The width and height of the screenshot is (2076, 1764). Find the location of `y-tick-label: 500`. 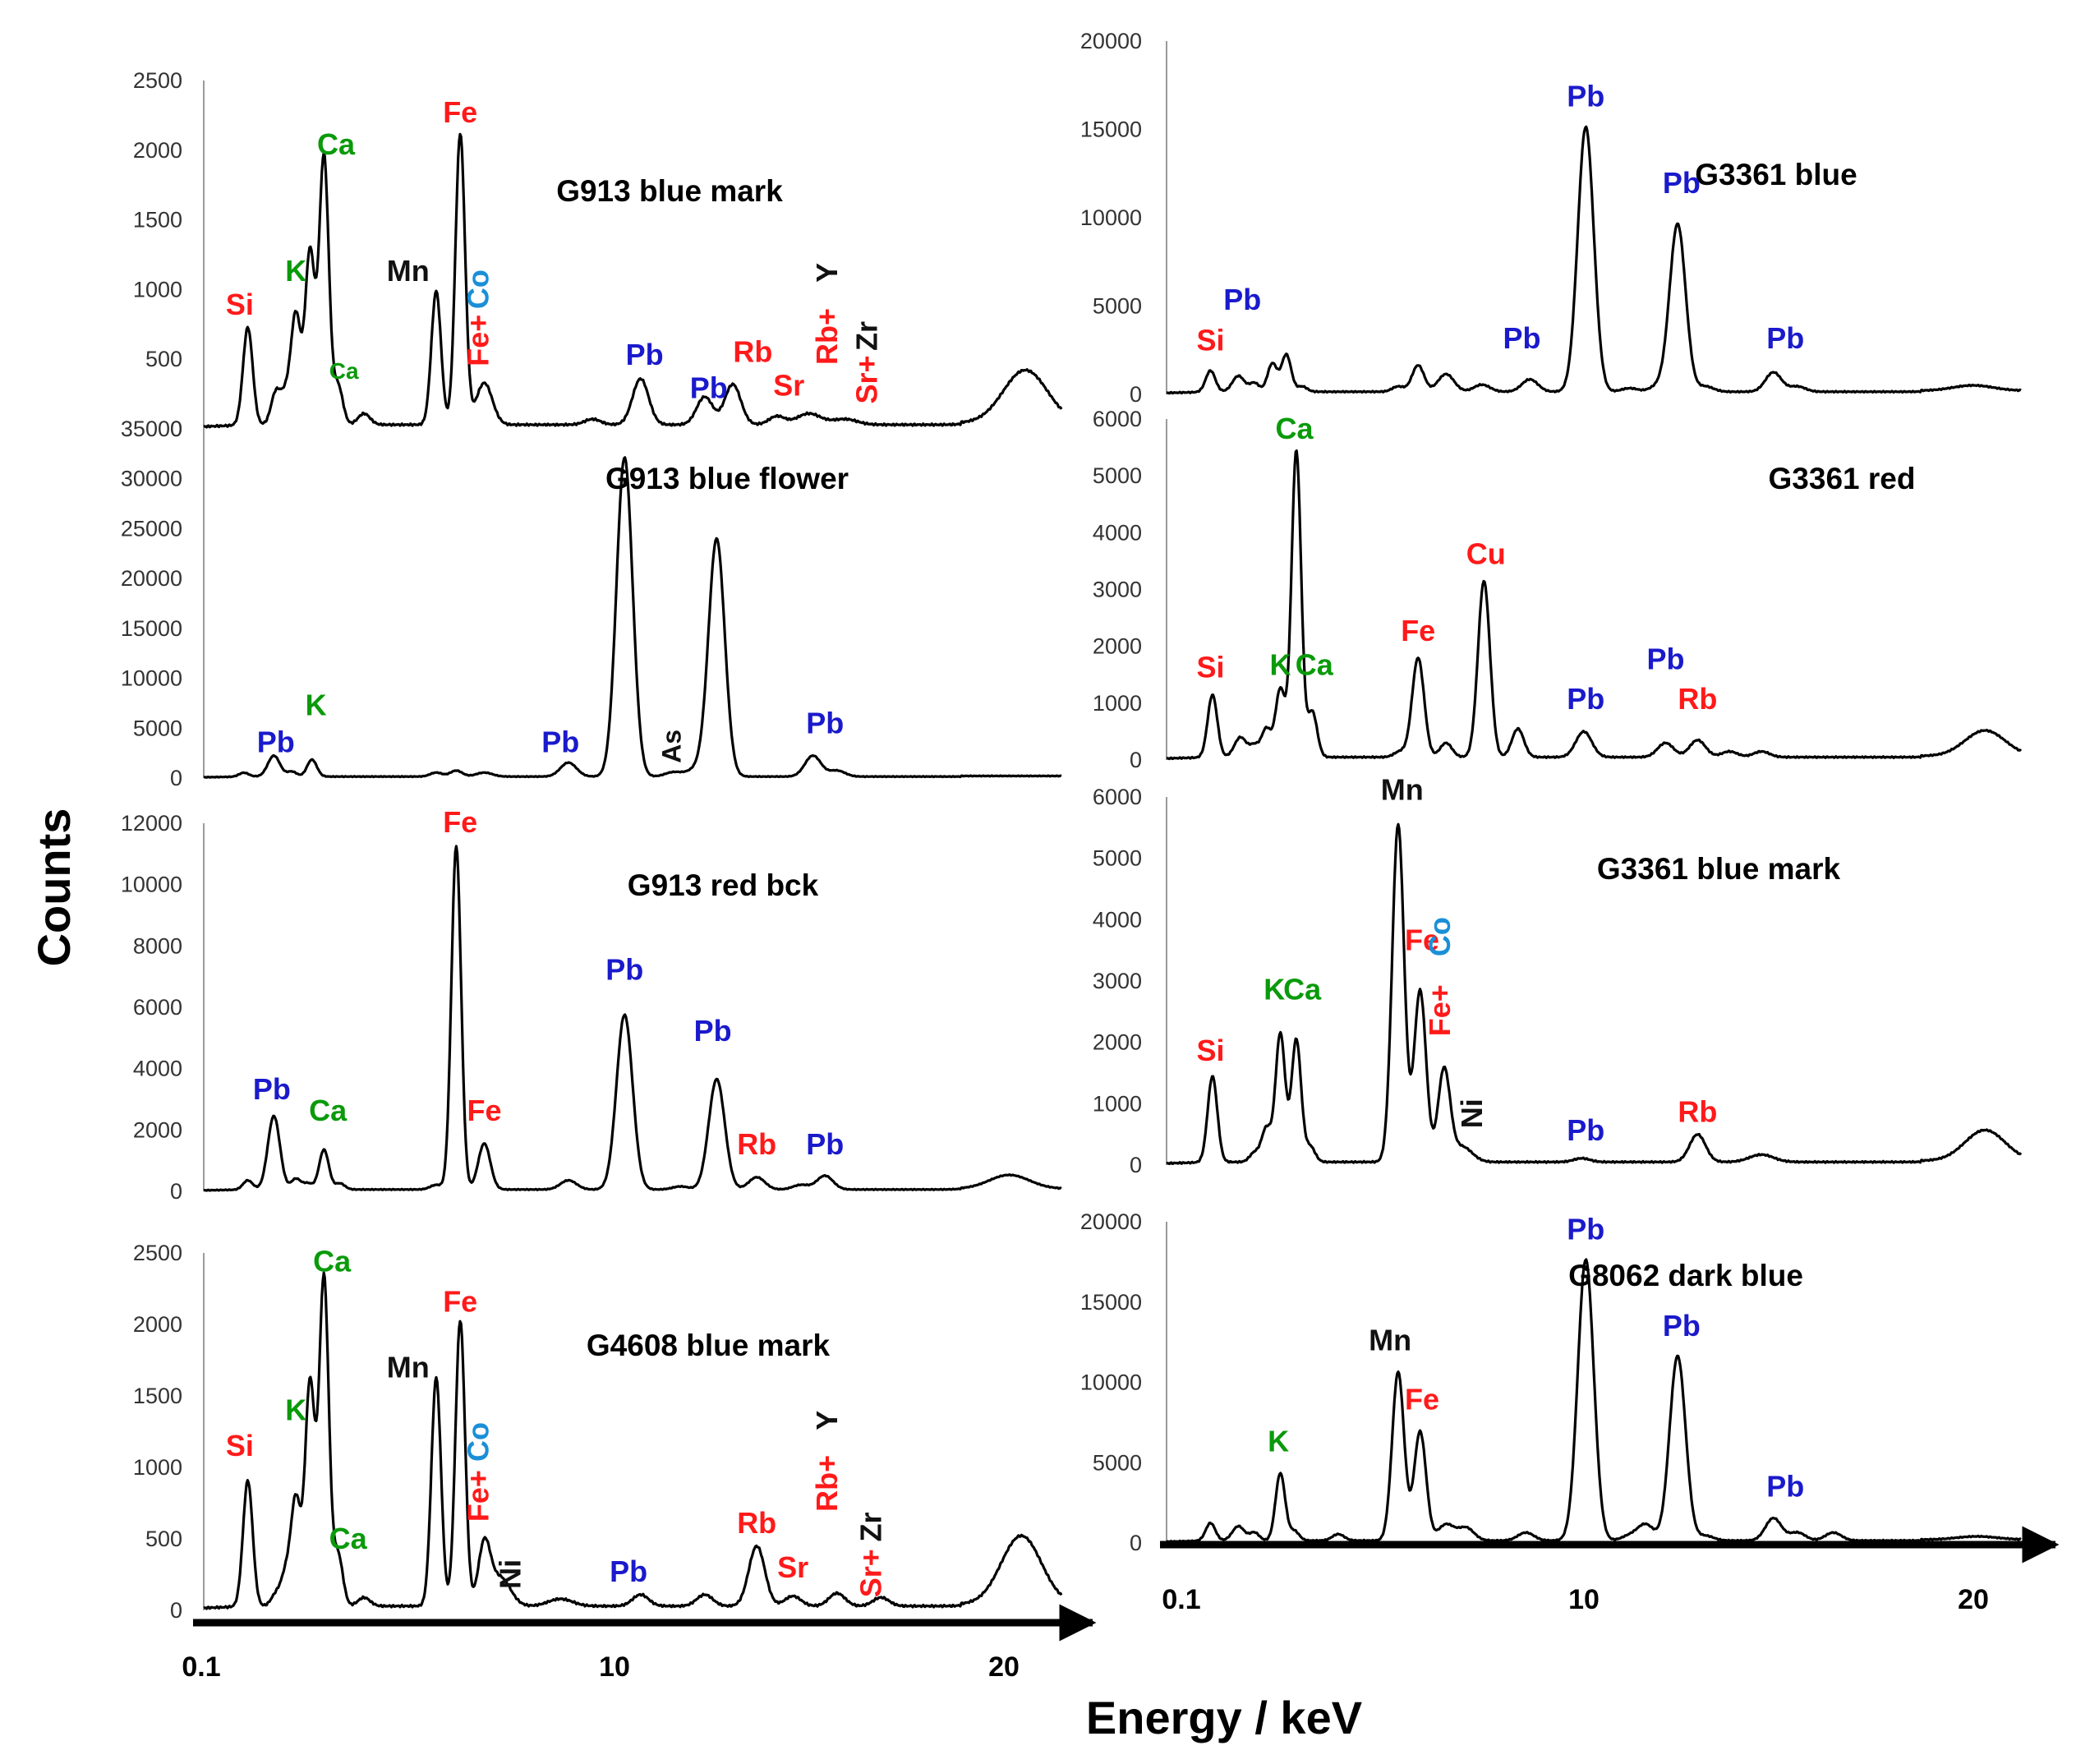

y-tick-label: 500 is located at coordinates (163, 359).